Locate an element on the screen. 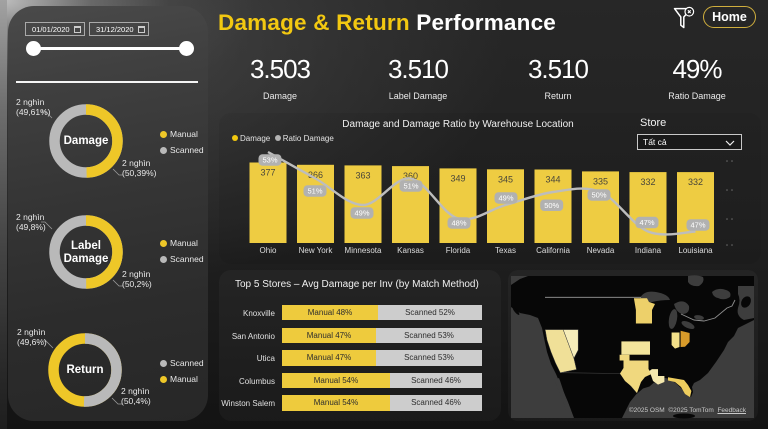 The image size is (768, 429). svg-text: Ohio is located at coordinates (268, 250).